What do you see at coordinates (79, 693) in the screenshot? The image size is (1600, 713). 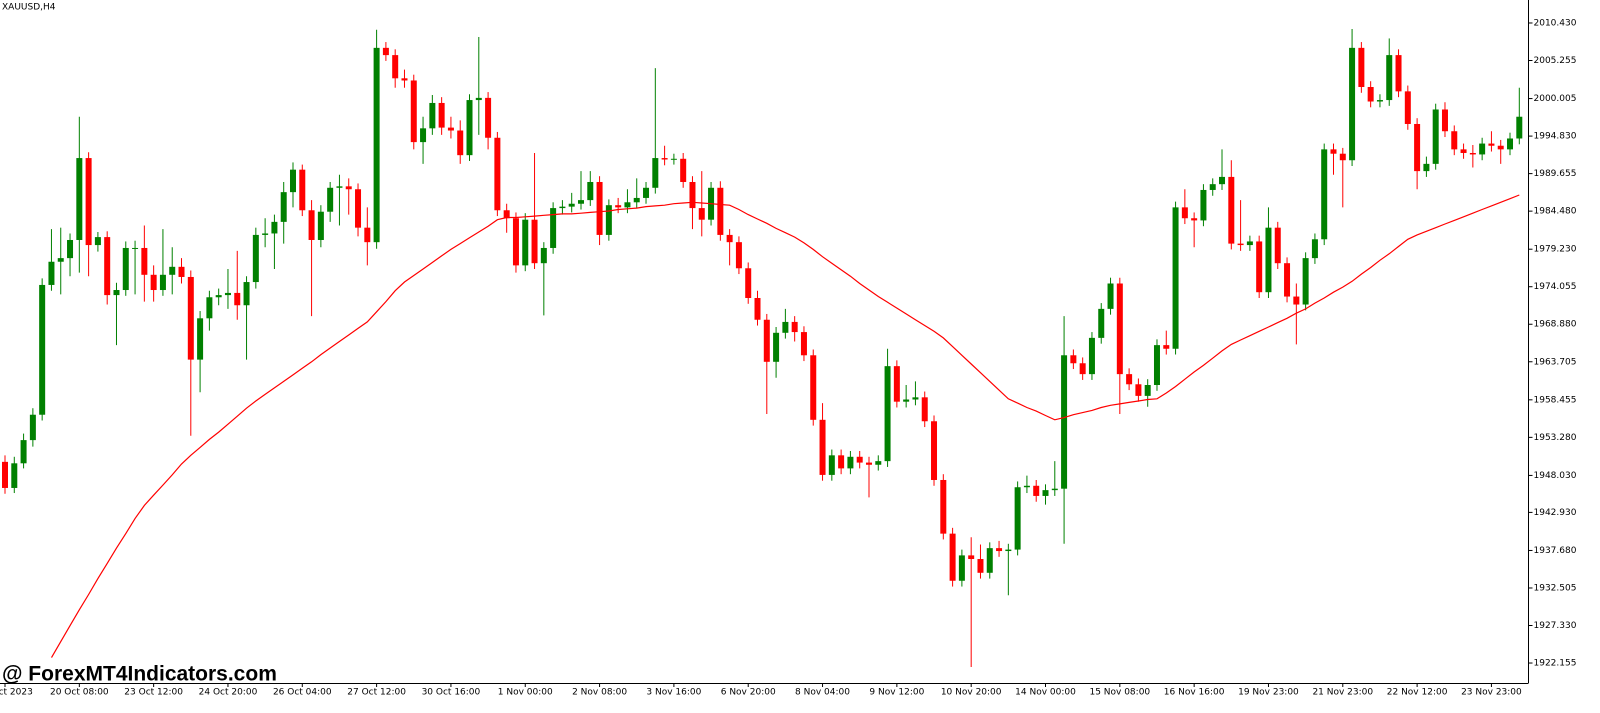 I see `x-tick-label: 20 Oct 08:00` at bounding box center [79, 693].